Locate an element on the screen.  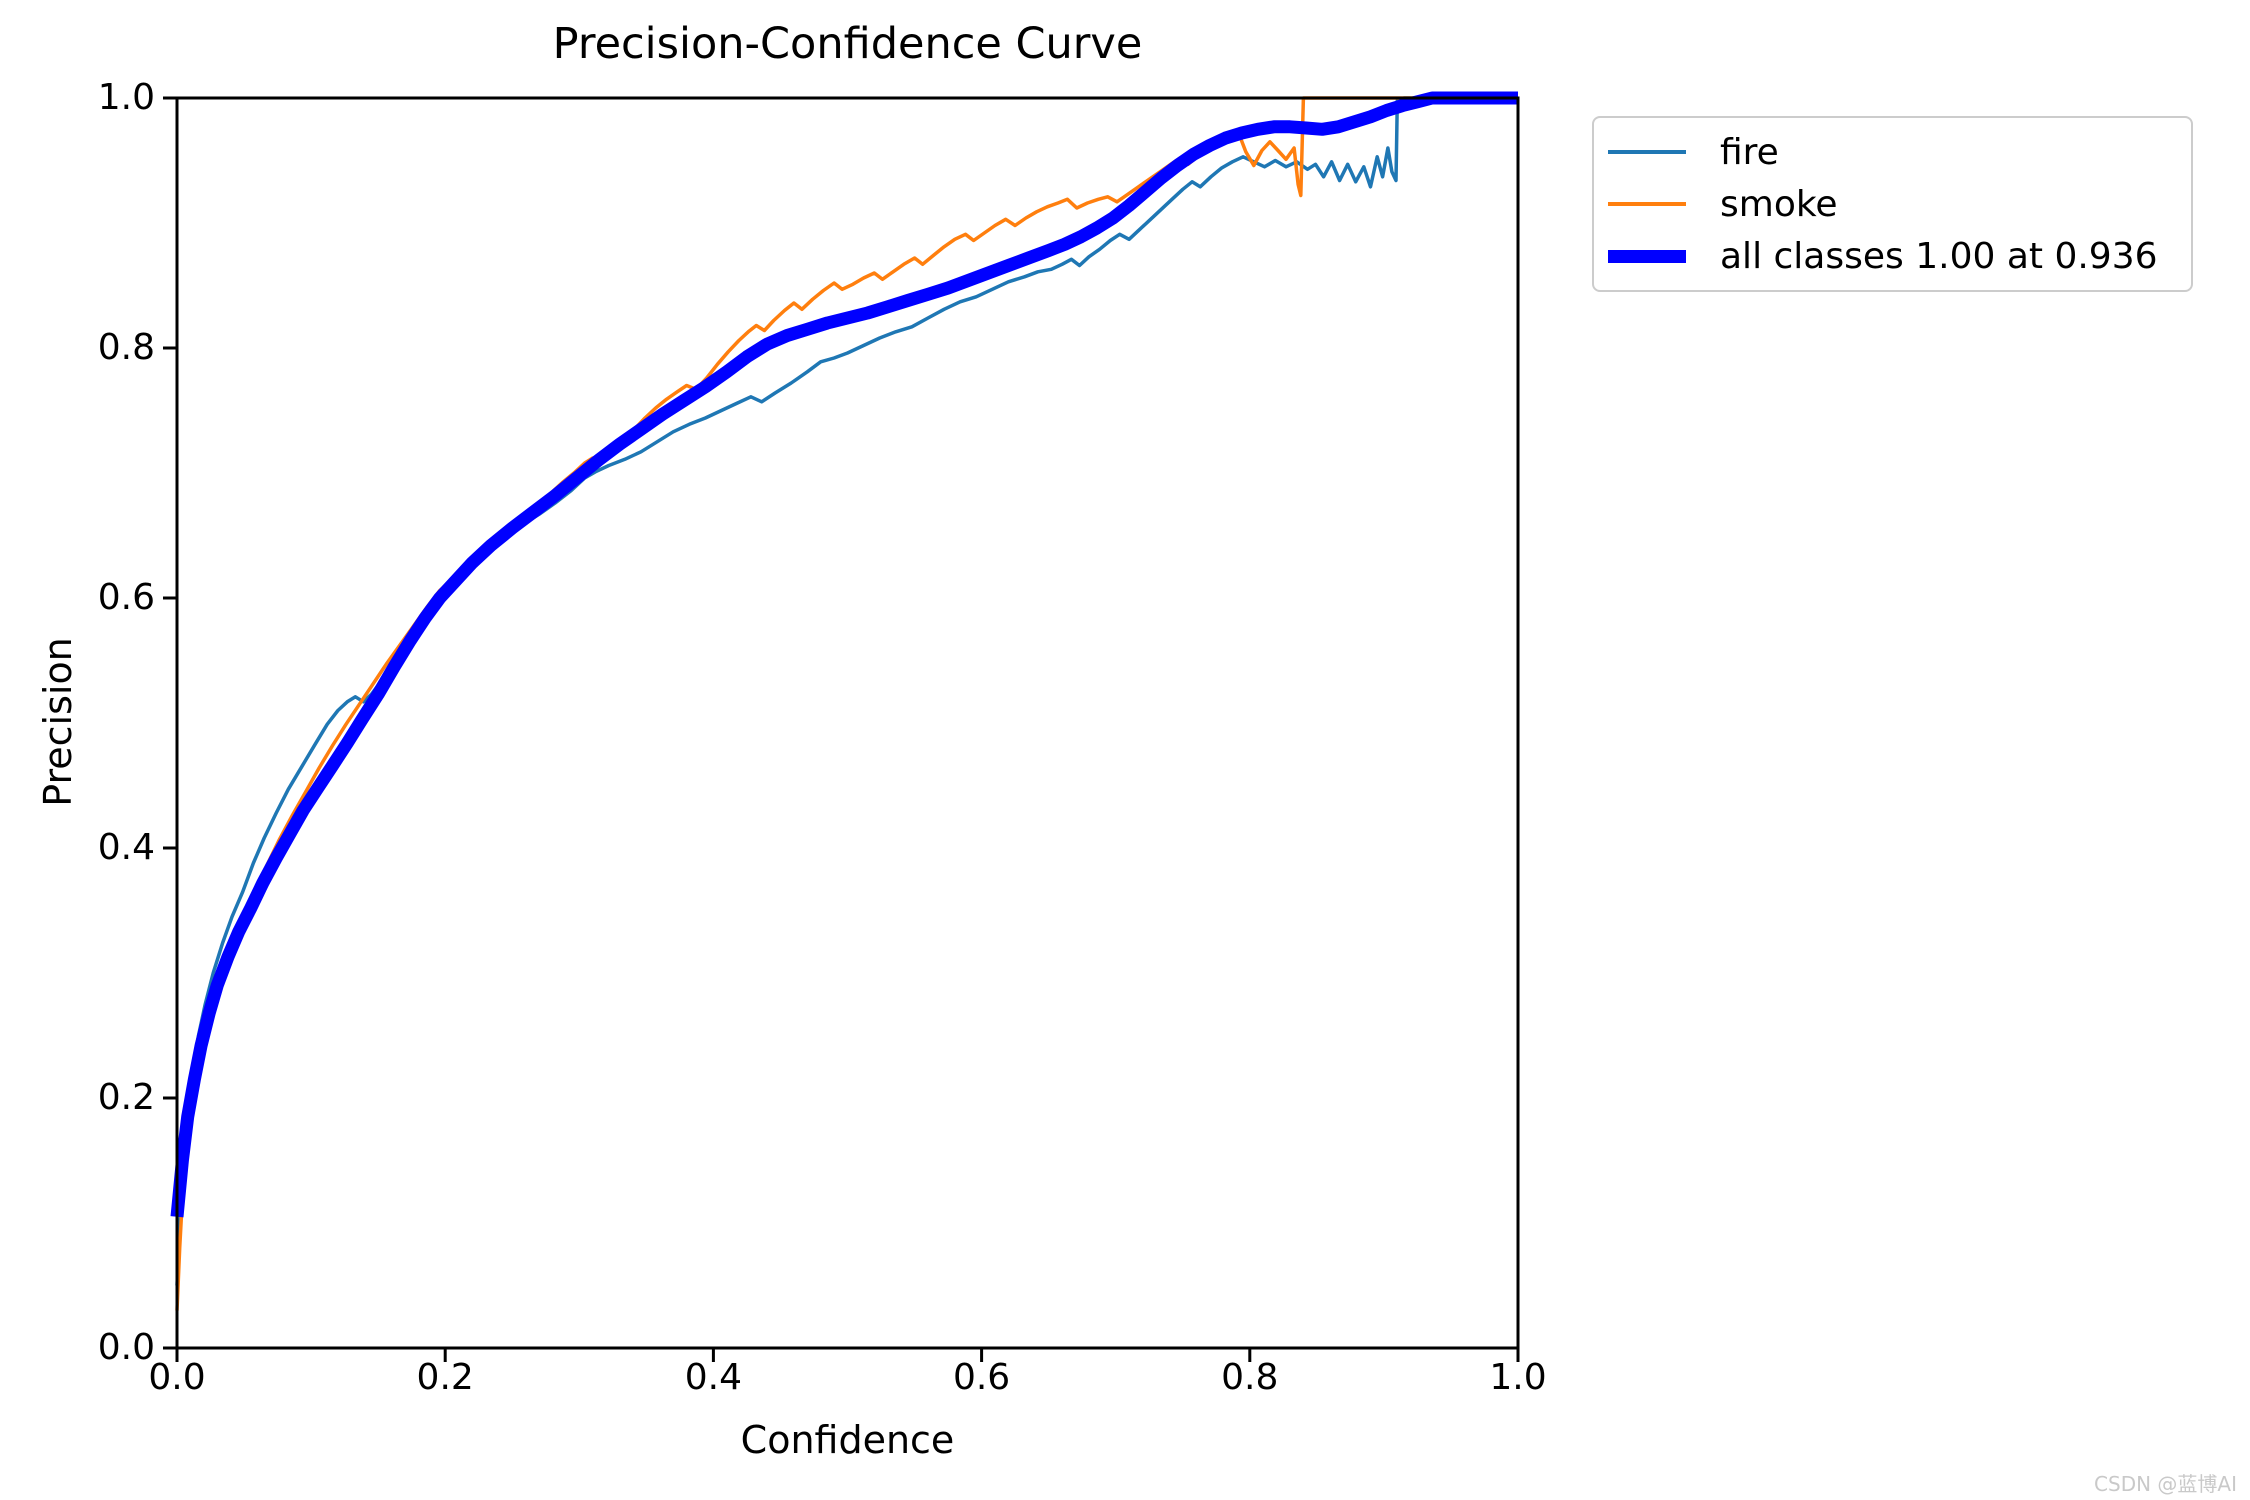
watermark: CSDN @蓝博AI is located at coordinates (2165, 1484).